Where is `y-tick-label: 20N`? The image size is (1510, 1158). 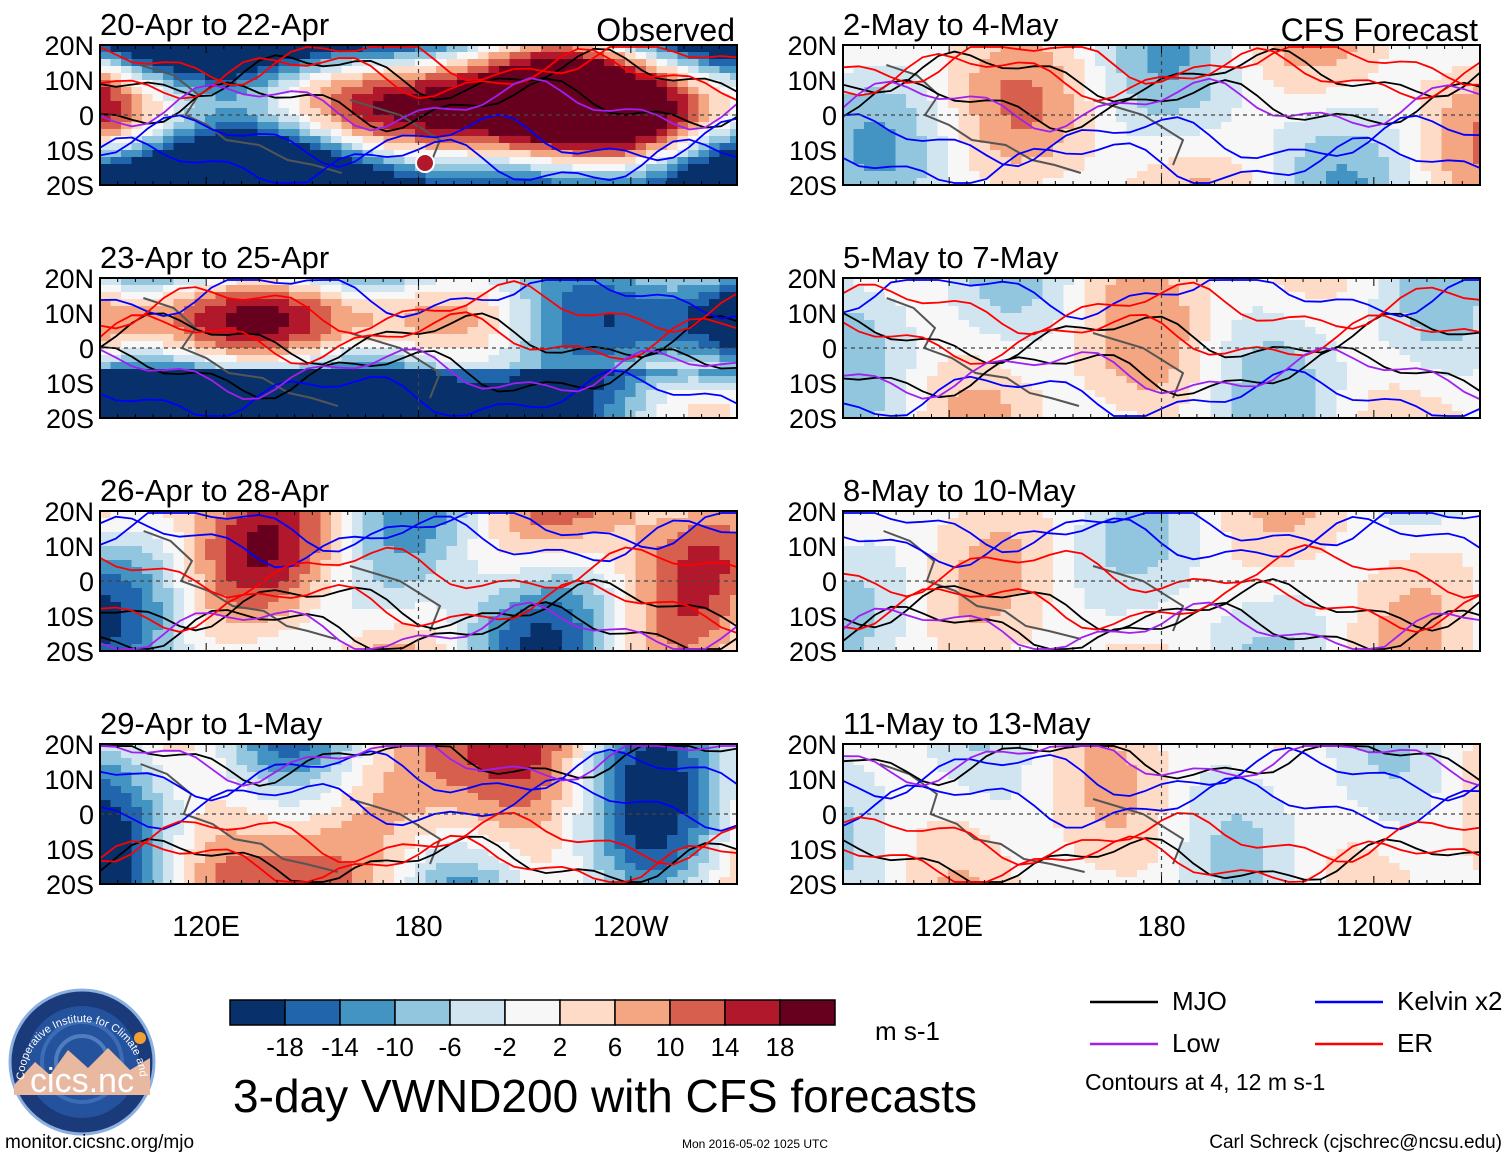
y-tick-label: 20N is located at coordinates (69, 512).